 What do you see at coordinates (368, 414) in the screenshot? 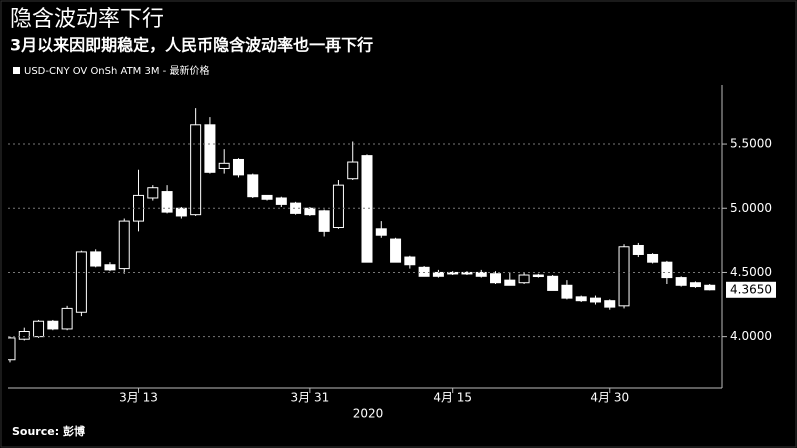
I see `x-axis-label: 2020` at bounding box center [368, 414].